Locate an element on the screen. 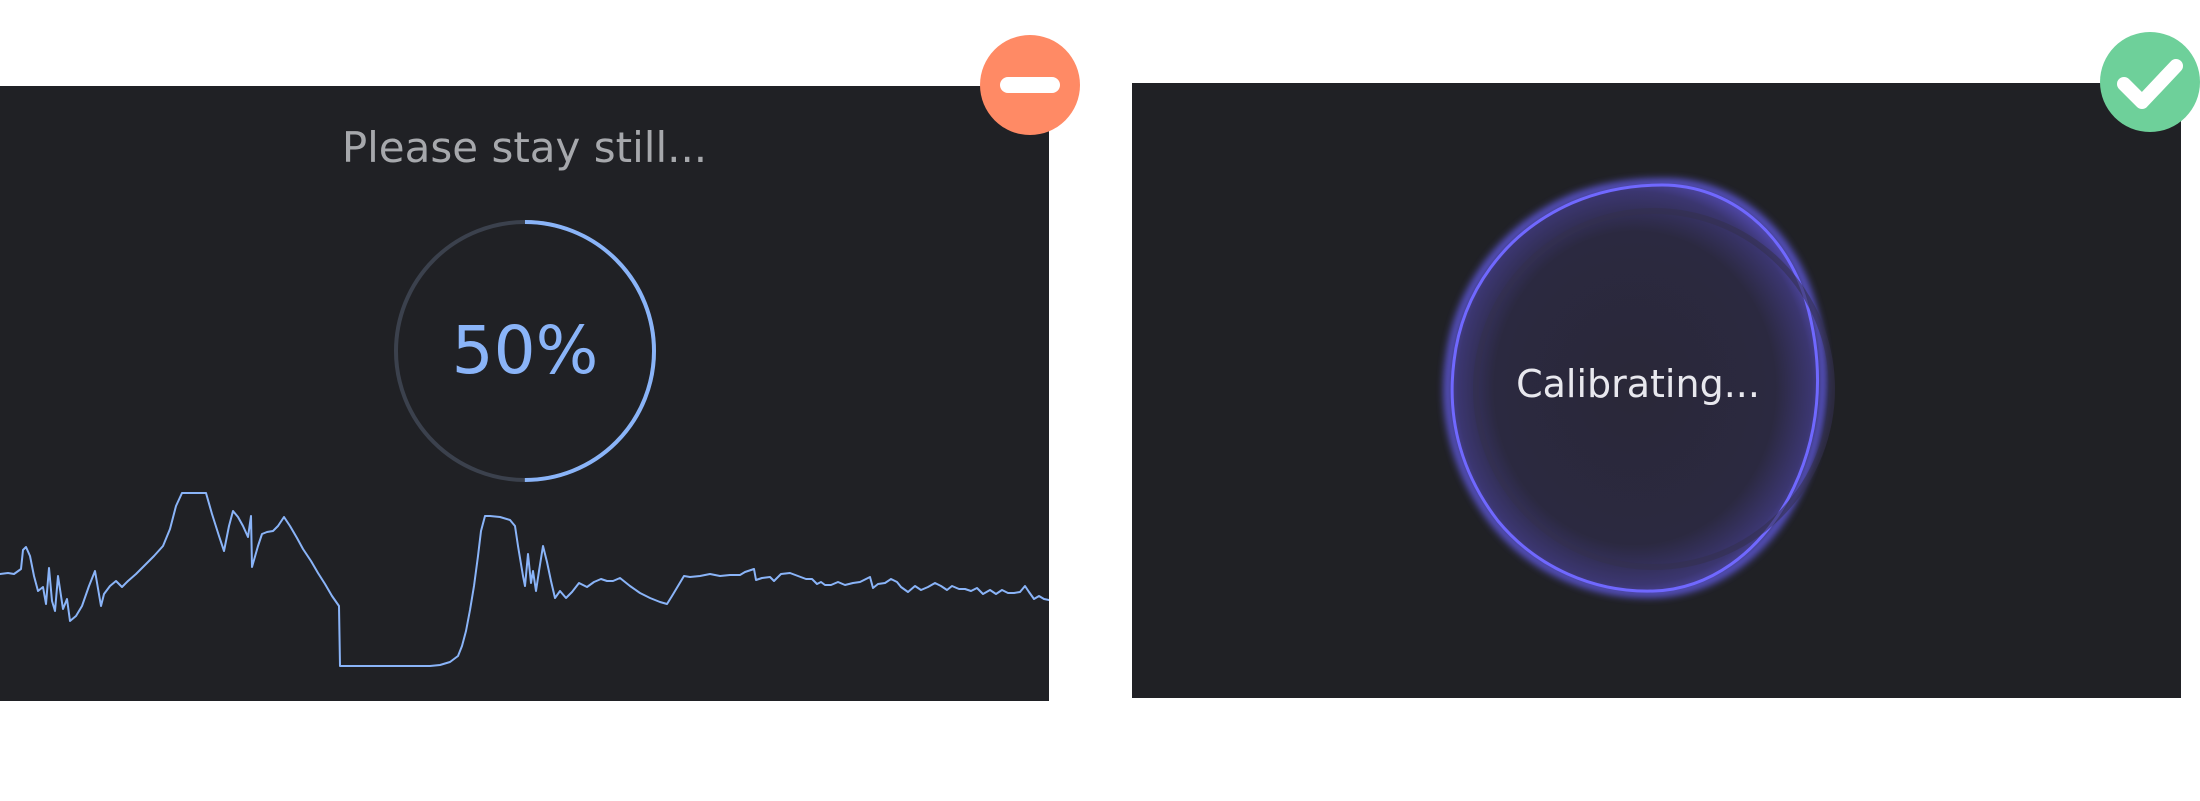 The width and height of the screenshot is (2200, 801). progress-ring is located at coordinates (525, 351).